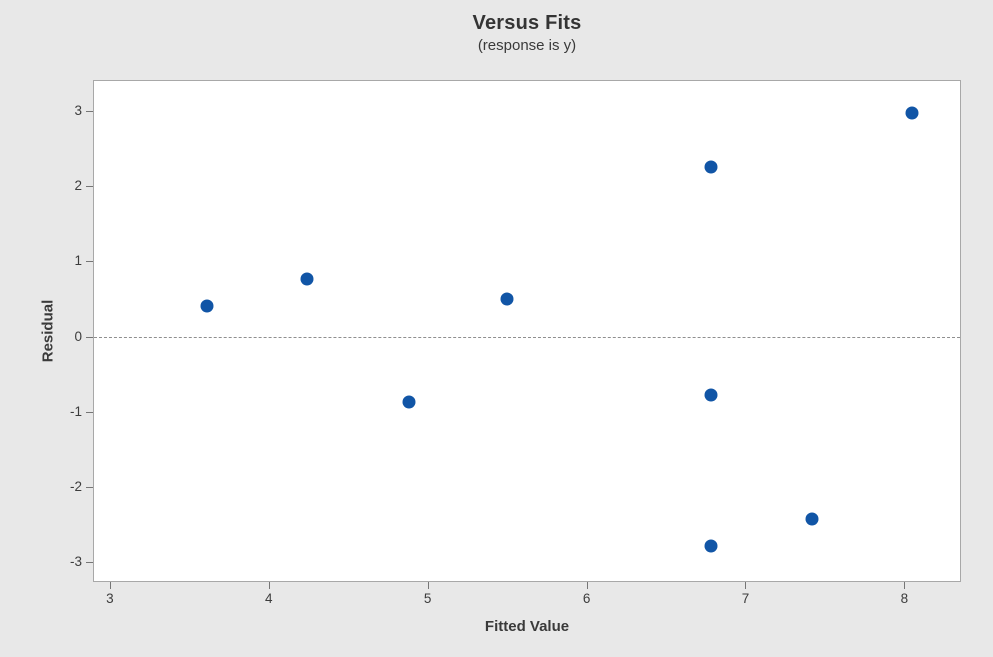 This screenshot has width=993, height=657. What do you see at coordinates (75, 562) in the screenshot?
I see `y-axis-tick-label: -3` at bounding box center [75, 562].